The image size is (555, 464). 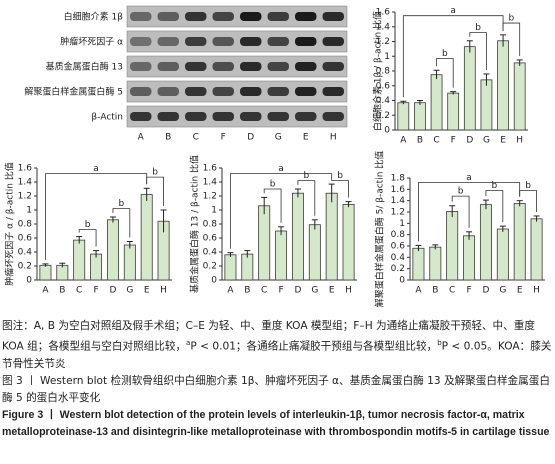 What do you see at coordinates (223, 138) in the screenshot?
I see `blot-lane-label: F` at bounding box center [223, 138].